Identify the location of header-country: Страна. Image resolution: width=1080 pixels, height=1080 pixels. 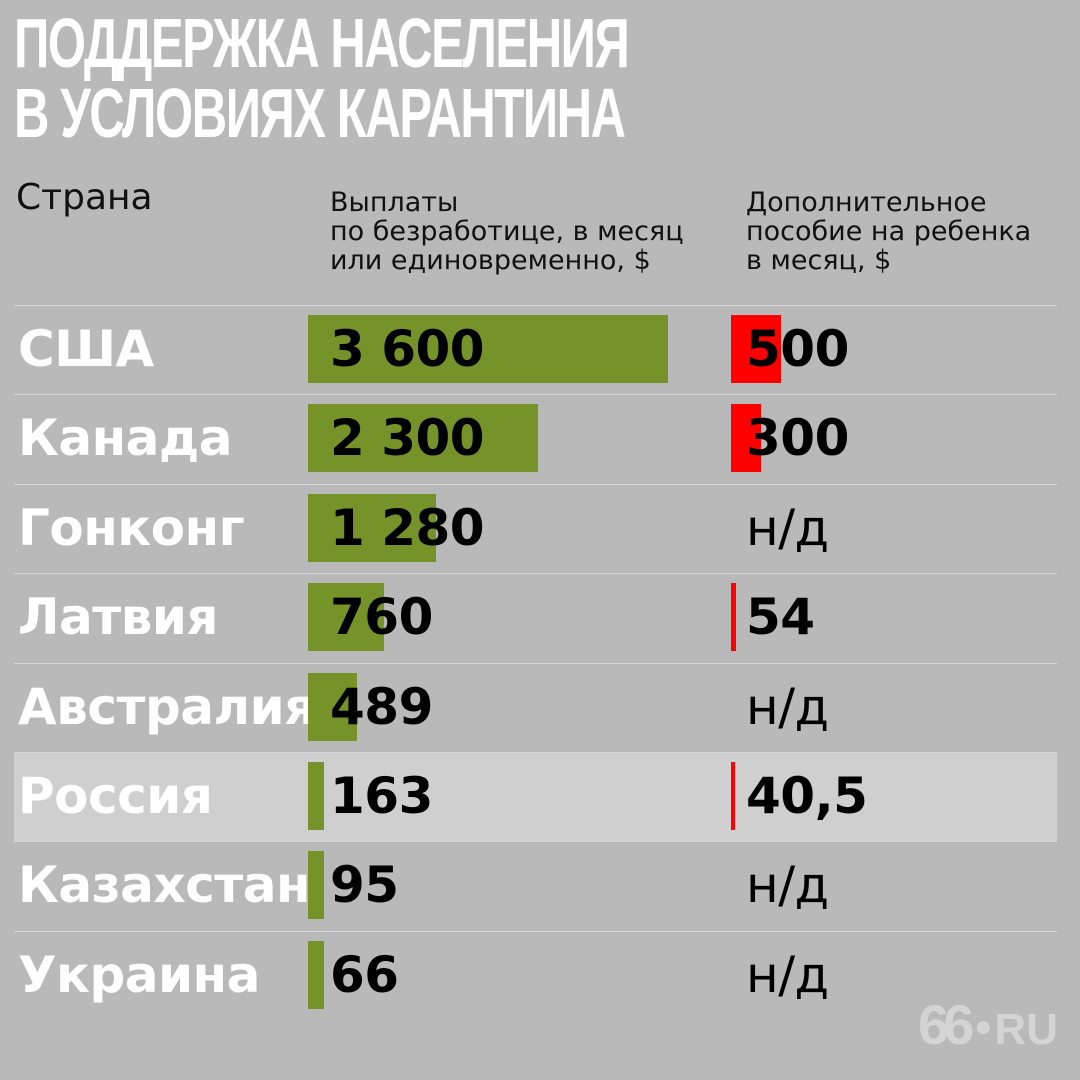
(84, 197).